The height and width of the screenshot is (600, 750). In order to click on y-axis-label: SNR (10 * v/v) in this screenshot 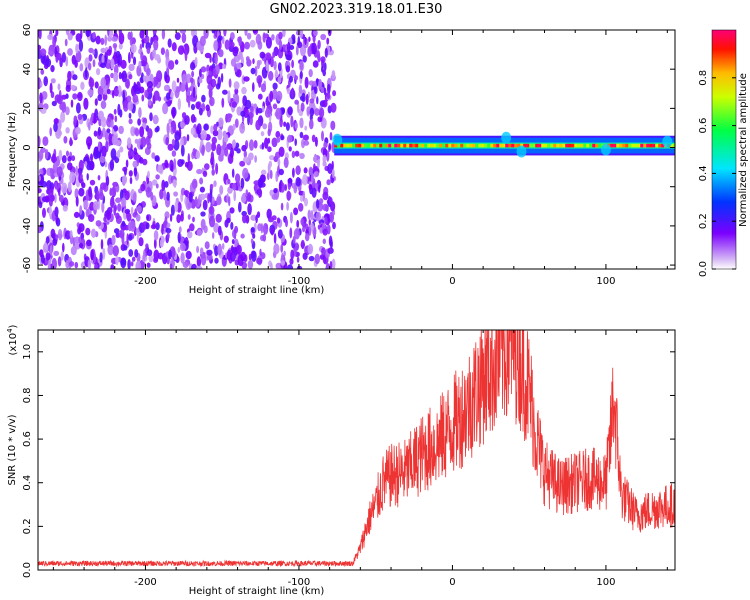, I will do `click(12, 449)`.